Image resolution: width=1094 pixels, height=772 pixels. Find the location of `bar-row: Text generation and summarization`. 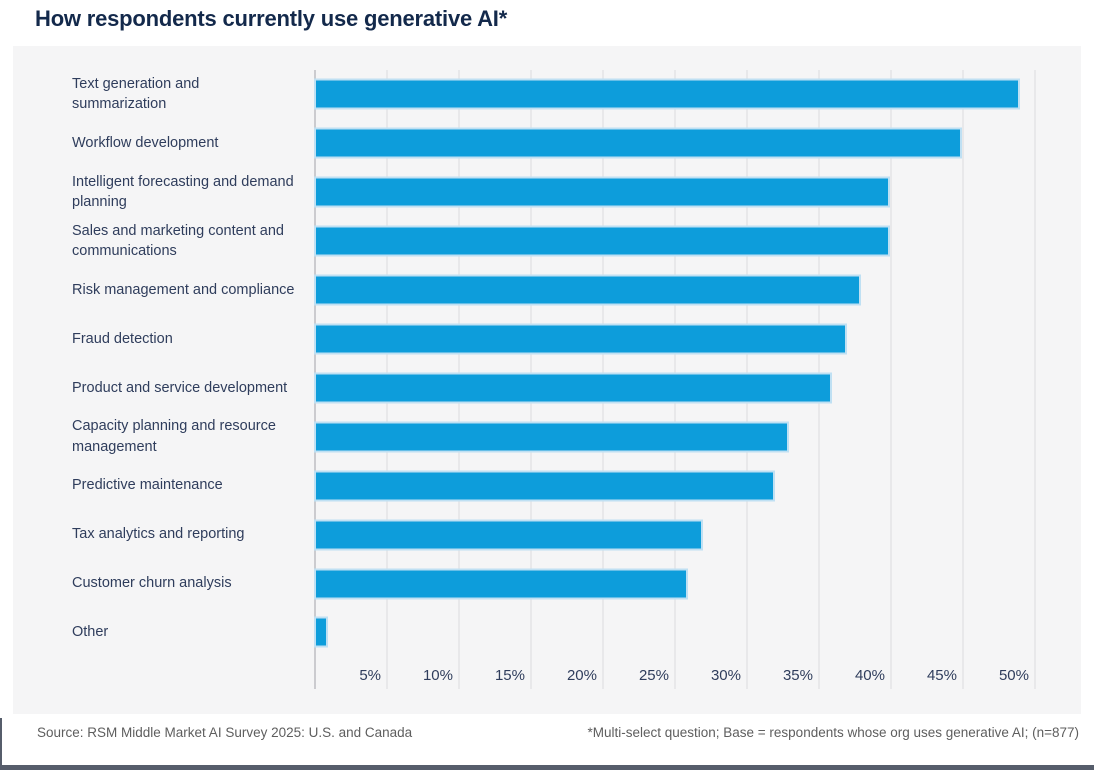

bar-row: Text generation and summarization is located at coordinates (576, 94).